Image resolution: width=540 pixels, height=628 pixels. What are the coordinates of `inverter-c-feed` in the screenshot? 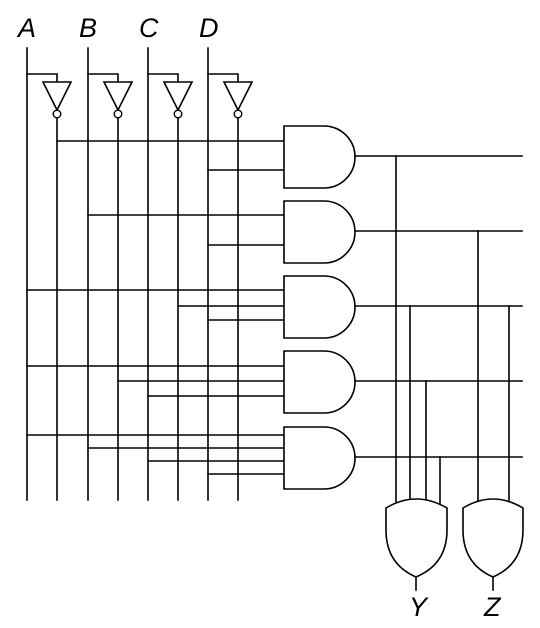 It's located at (163, 78).